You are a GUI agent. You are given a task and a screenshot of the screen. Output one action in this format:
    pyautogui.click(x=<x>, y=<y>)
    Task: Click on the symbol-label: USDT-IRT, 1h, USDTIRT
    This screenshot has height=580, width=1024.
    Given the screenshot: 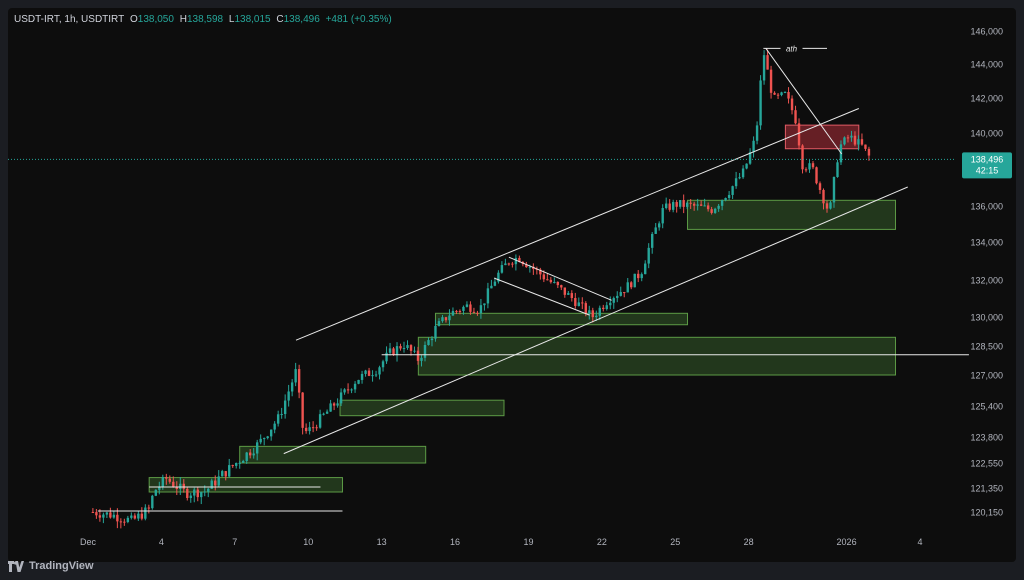 What is the action you would take?
    pyautogui.click(x=69, y=19)
    